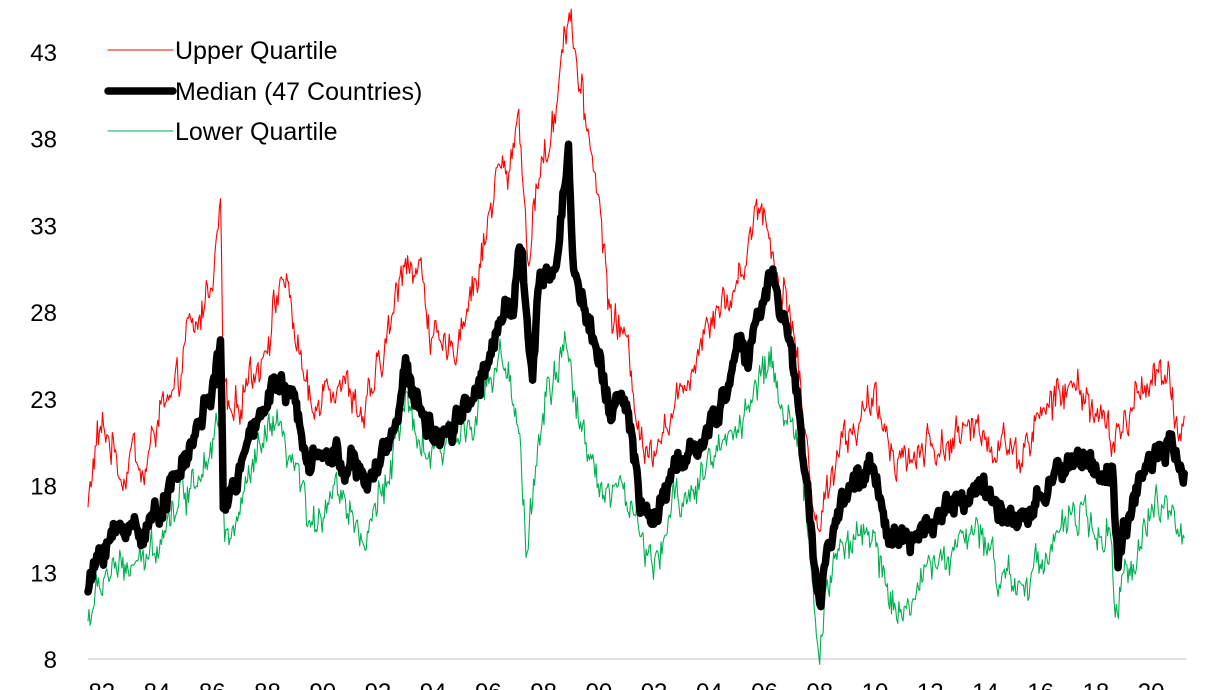  Describe the element at coordinates (256, 51) in the screenshot. I see `legend-label: Upper Quartile` at that location.